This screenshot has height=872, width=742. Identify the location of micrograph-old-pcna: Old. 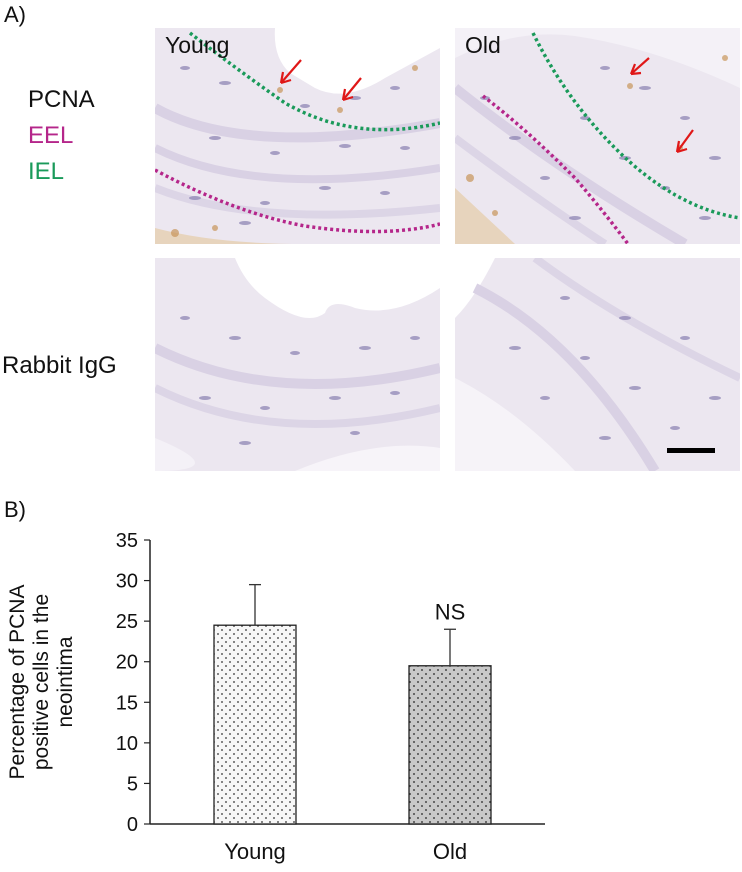
(597, 136).